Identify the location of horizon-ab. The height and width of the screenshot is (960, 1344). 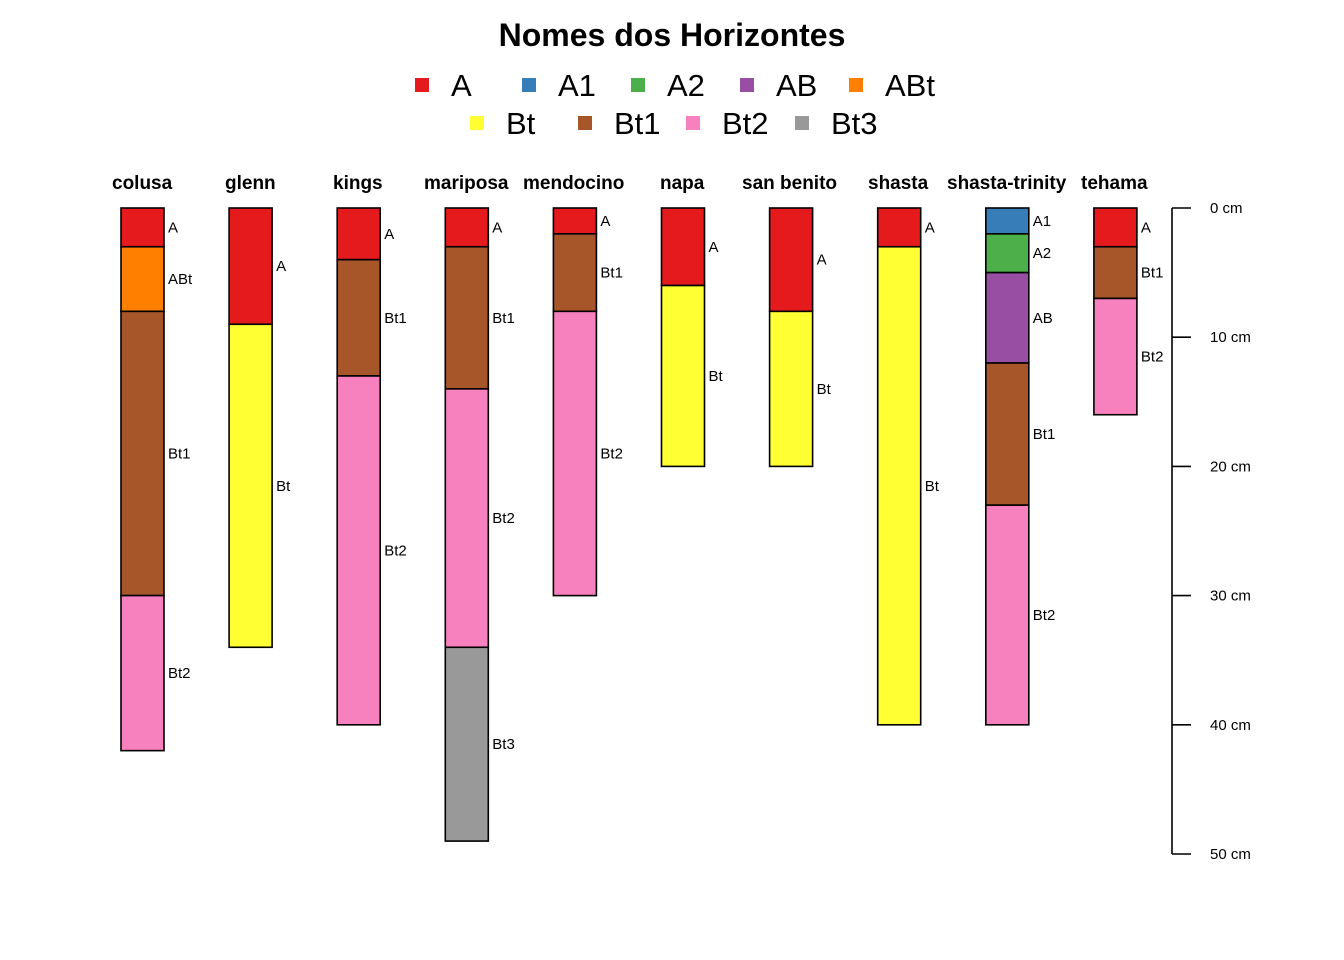
(1007, 317).